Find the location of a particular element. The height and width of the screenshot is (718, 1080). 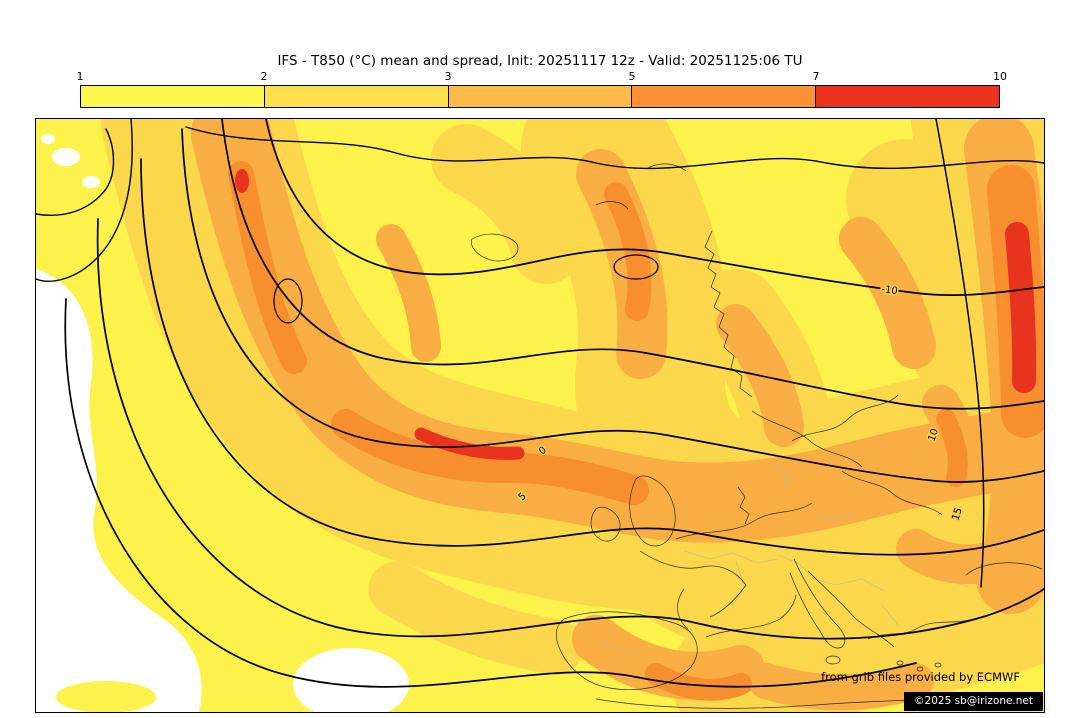

country-borders-layer is located at coordinates (784, 560).